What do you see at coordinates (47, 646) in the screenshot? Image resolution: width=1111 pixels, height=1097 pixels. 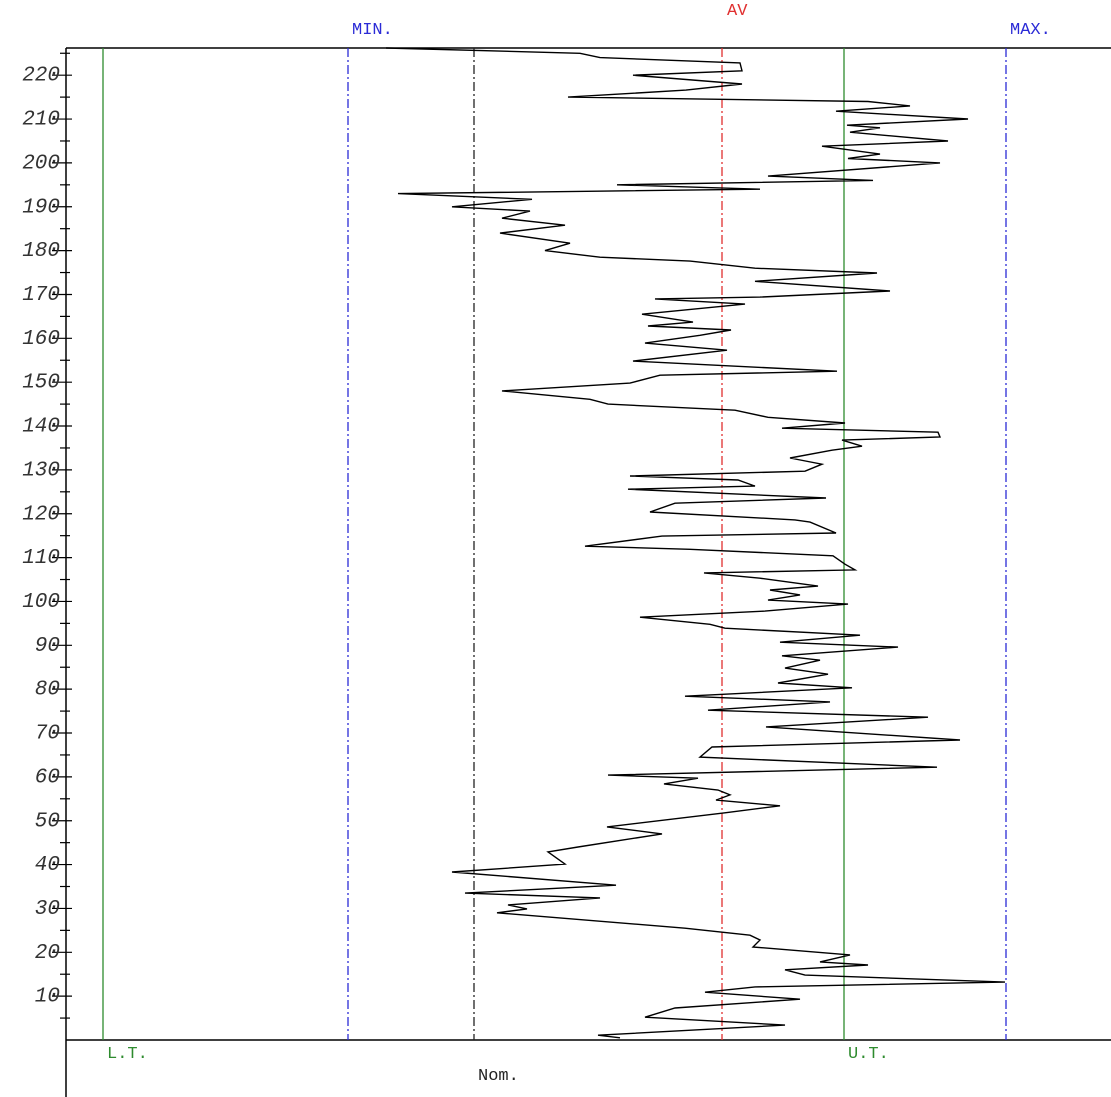 I see `y-tick-label: 90` at bounding box center [47, 646].